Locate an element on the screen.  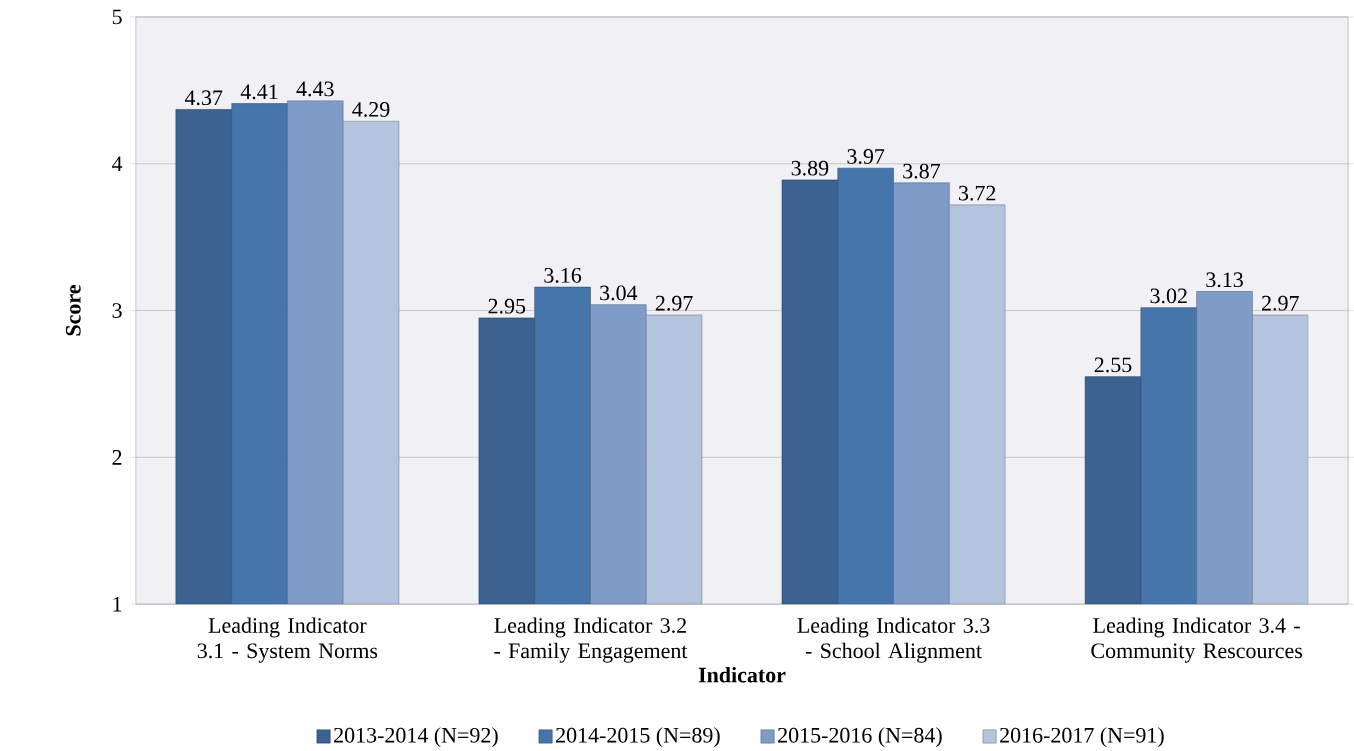
y-axis-title: Score is located at coordinates (73, 310).